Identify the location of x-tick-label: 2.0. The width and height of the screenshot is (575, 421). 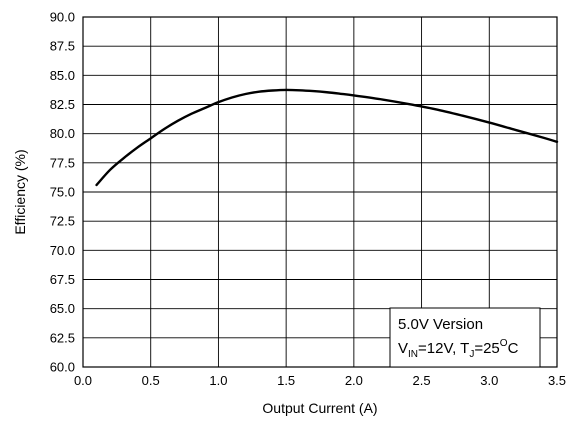
(354, 380).